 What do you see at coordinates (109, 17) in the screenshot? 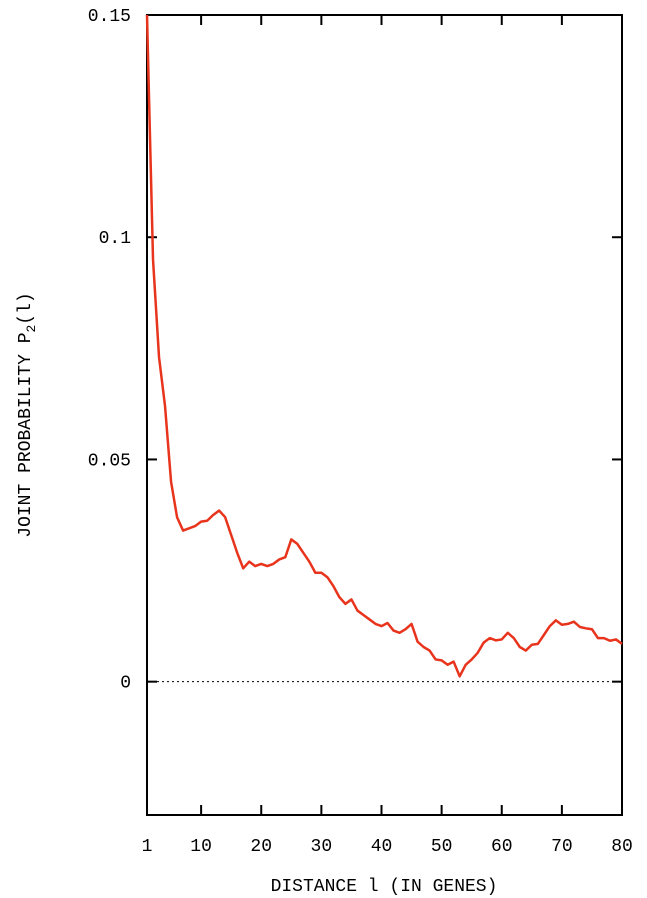
I see `y-tick-label: 0.15` at bounding box center [109, 17].